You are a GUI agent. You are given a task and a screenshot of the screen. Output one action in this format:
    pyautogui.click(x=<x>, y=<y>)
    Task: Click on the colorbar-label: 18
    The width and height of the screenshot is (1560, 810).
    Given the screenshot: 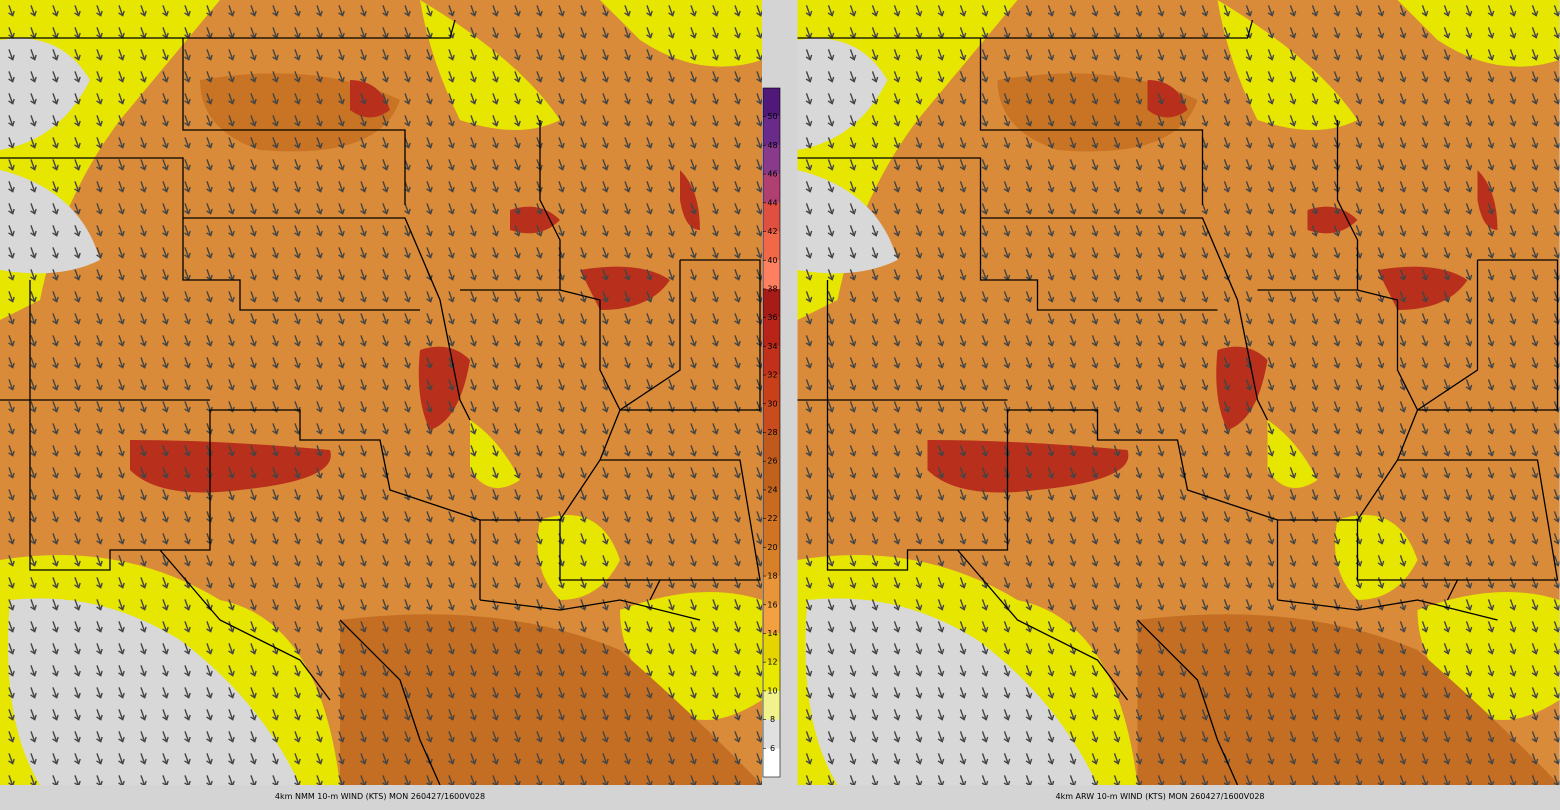 What is the action you would take?
    pyautogui.click(x=772, y=576)
    